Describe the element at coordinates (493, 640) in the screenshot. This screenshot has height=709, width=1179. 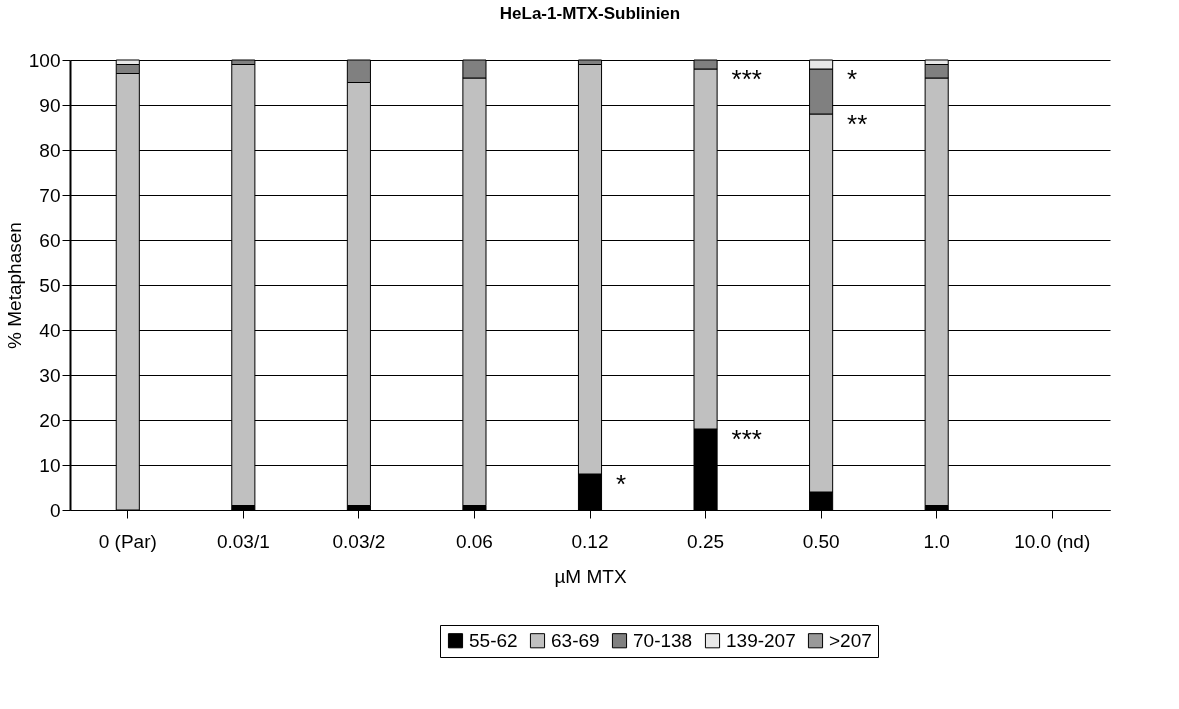
I see `legend-label: 55-62` at that location.